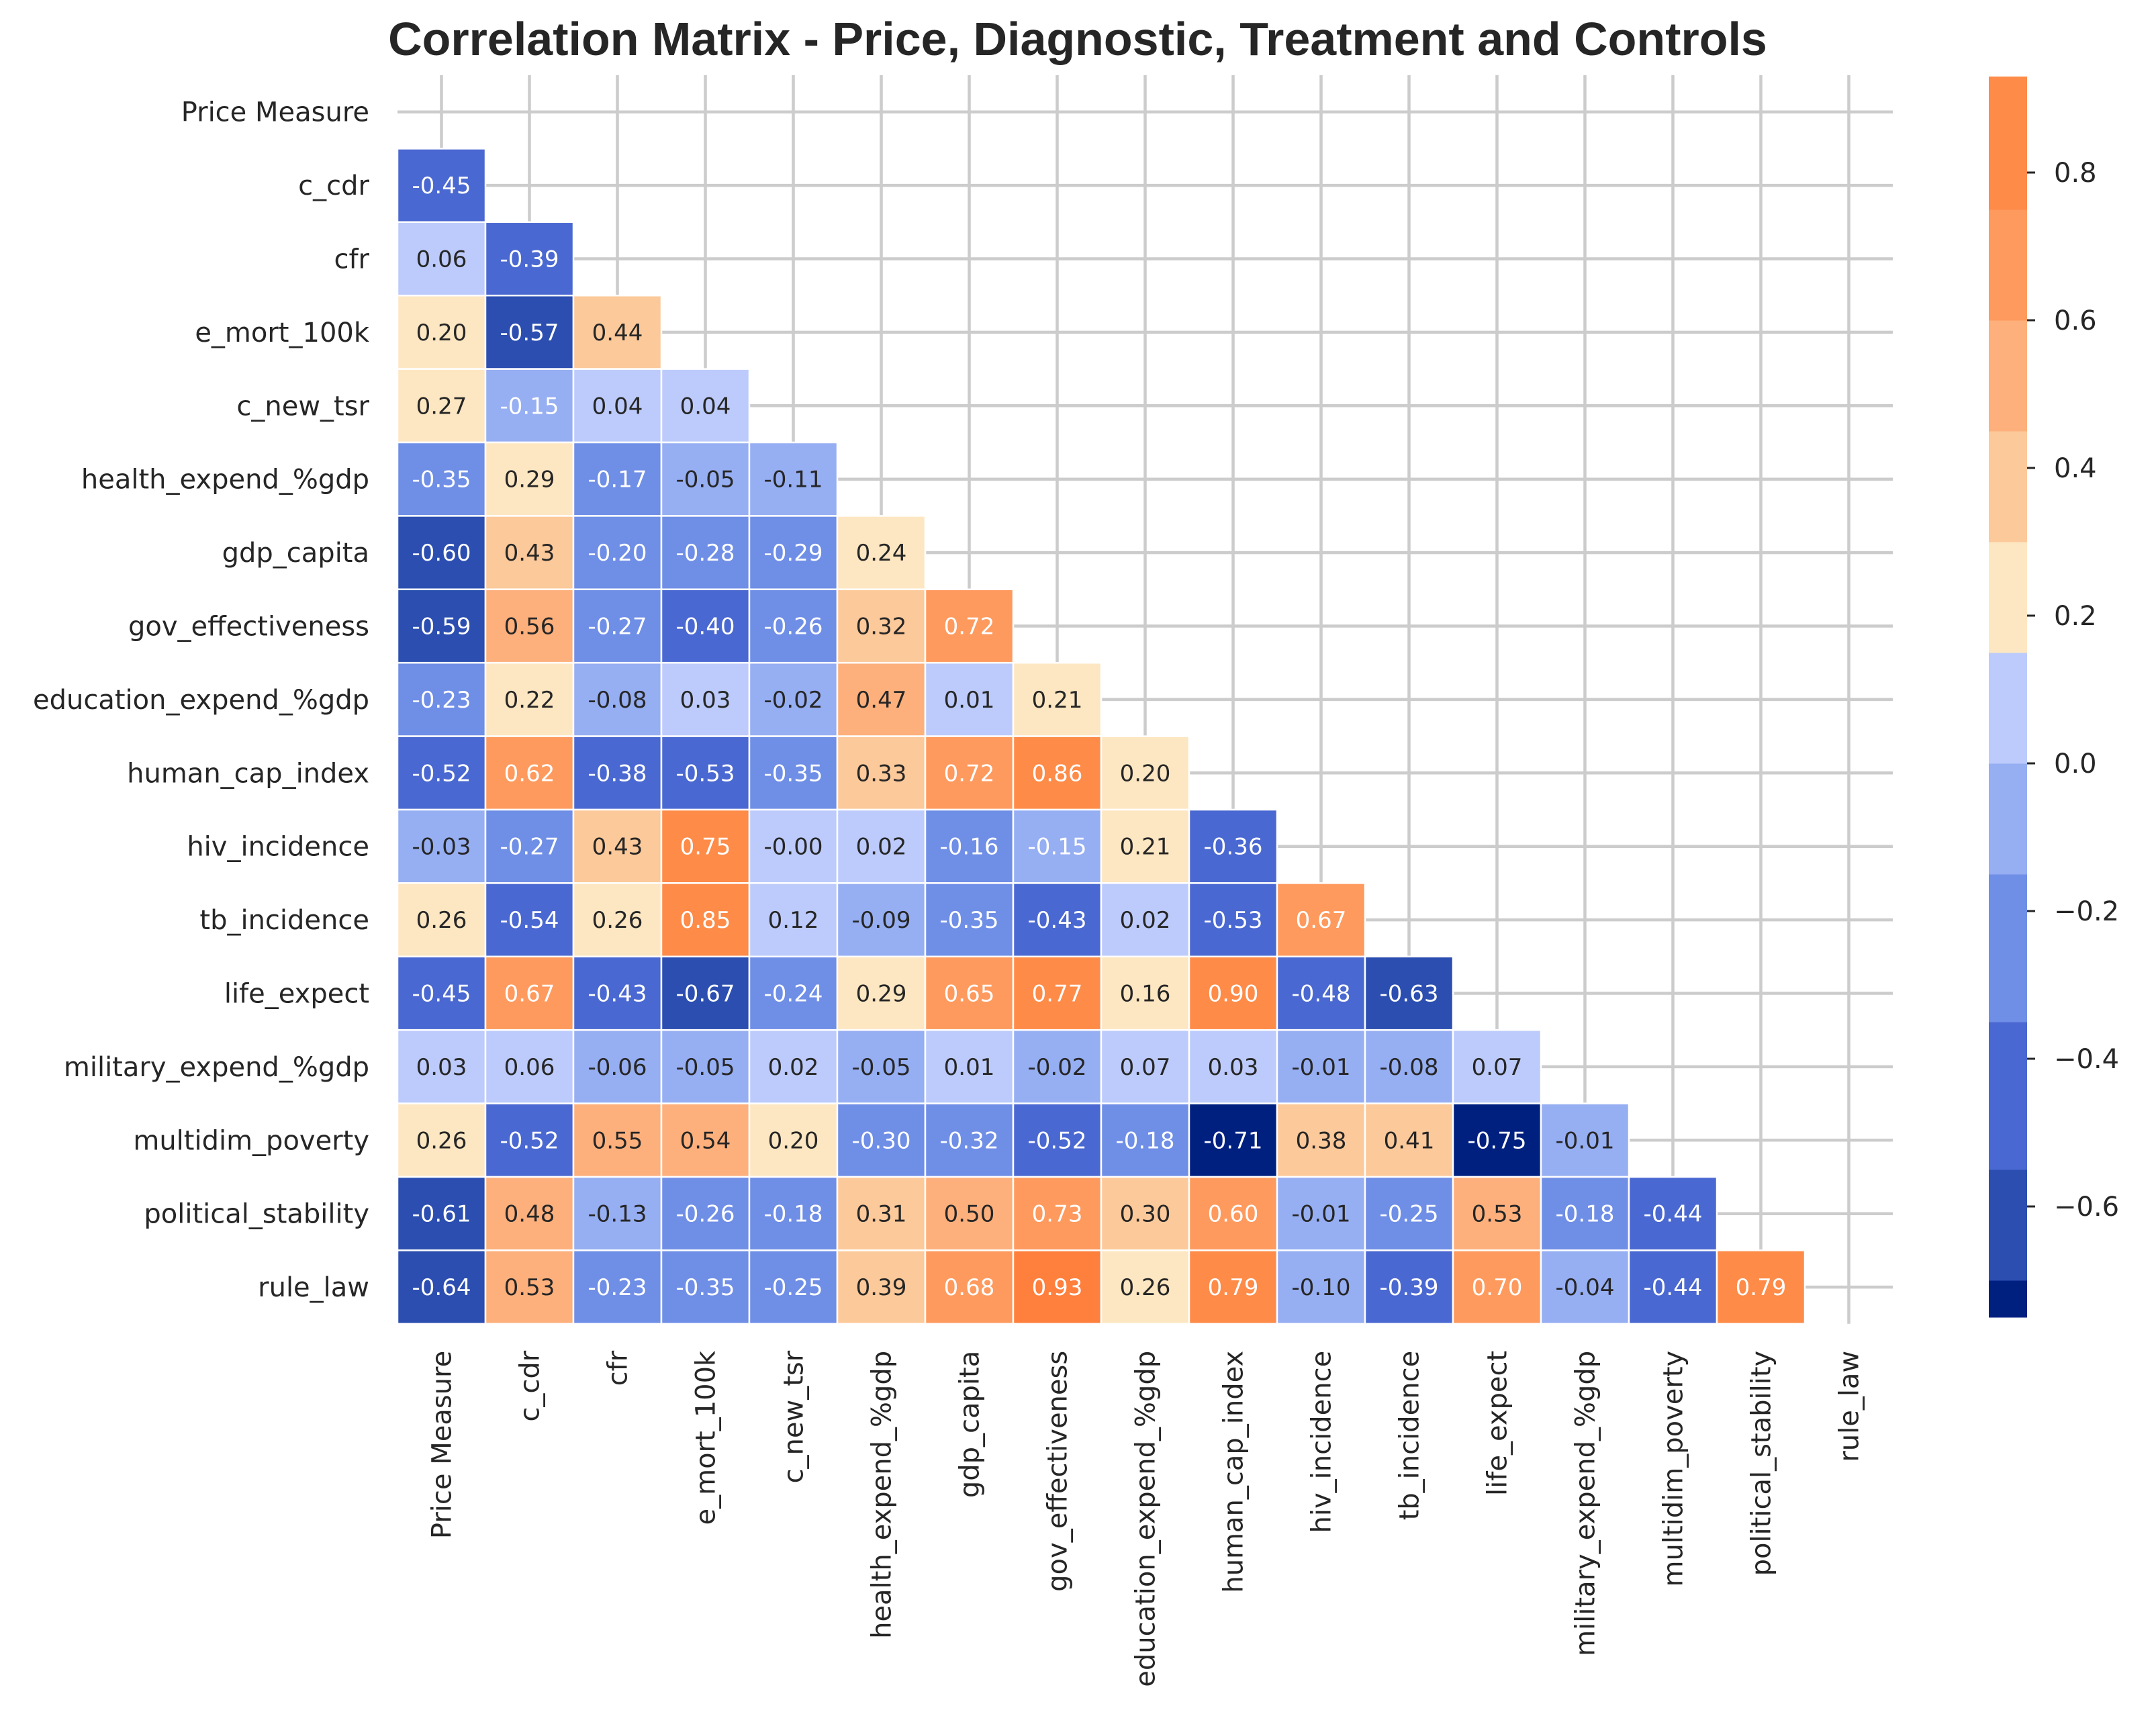 Image resolution: width=2156 pixels, height=1712 pixels. Describe the element at coordinates (1057, 1214) in the screenshot. I see `cell-value-label: 0.73` at that location.